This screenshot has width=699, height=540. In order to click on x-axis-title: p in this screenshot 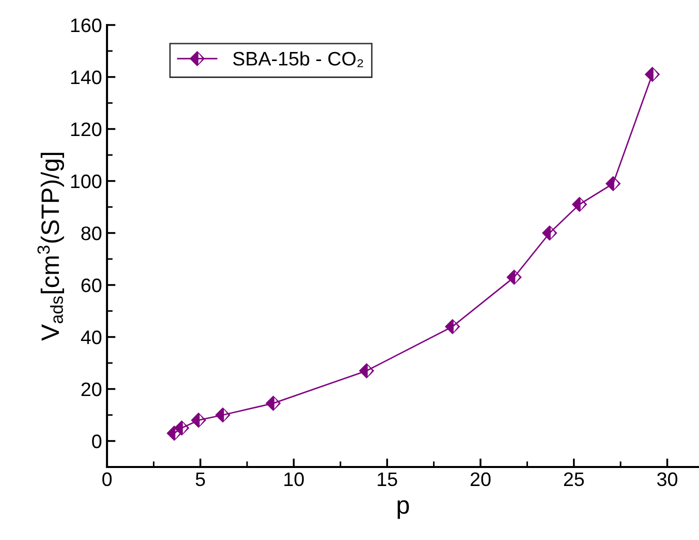, I will do `click(403, 509)`.